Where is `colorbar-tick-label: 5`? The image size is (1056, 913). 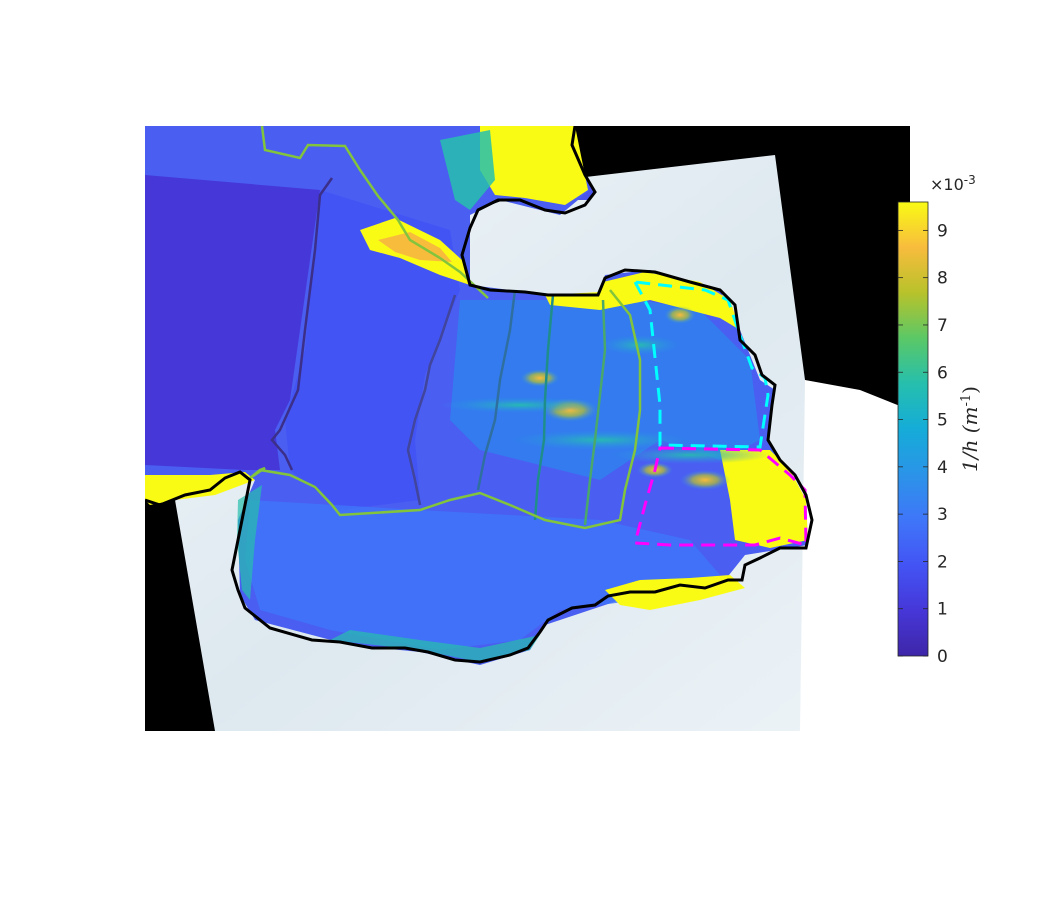 colorbar-tick-label: 5 is located at coordinates (942, 421).